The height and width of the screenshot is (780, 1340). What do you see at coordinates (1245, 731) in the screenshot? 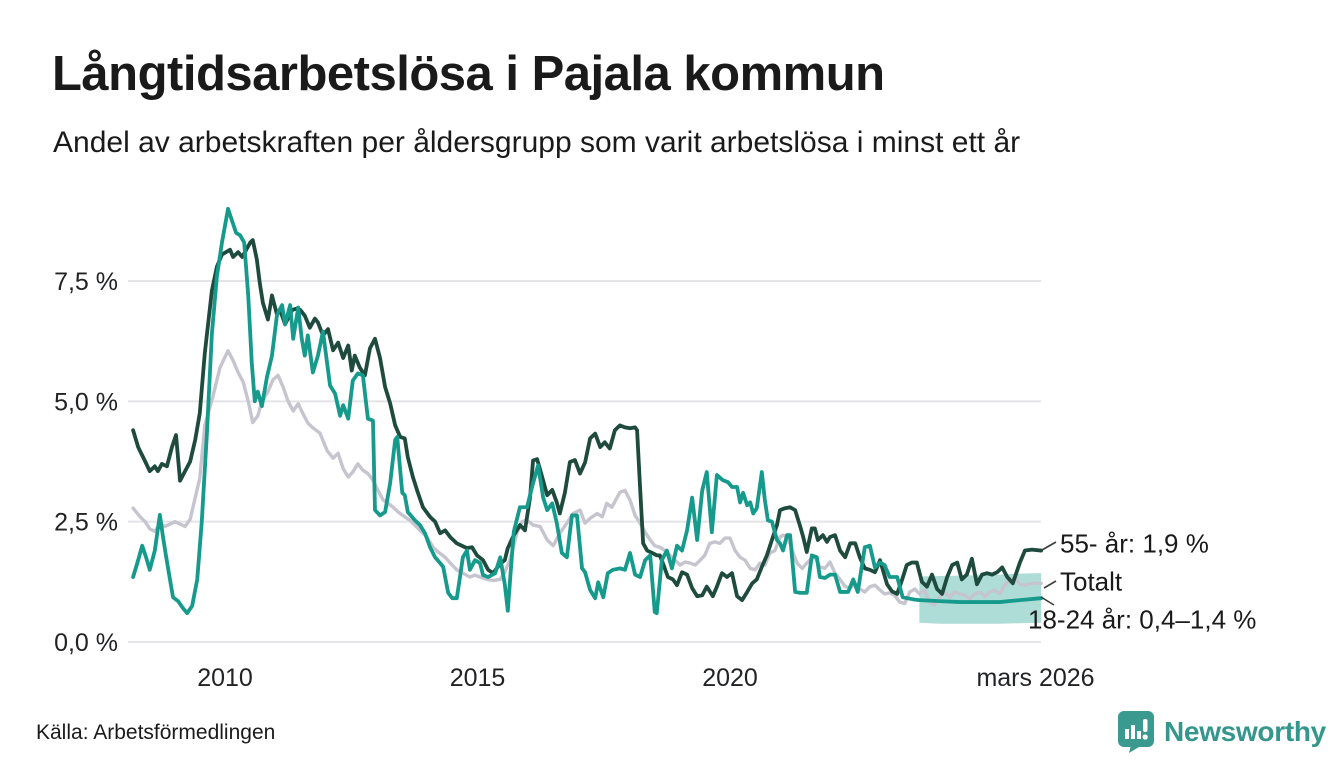
I see `newsworthy-wordmark: Newsworthy` at bounding box center [1245, 731].